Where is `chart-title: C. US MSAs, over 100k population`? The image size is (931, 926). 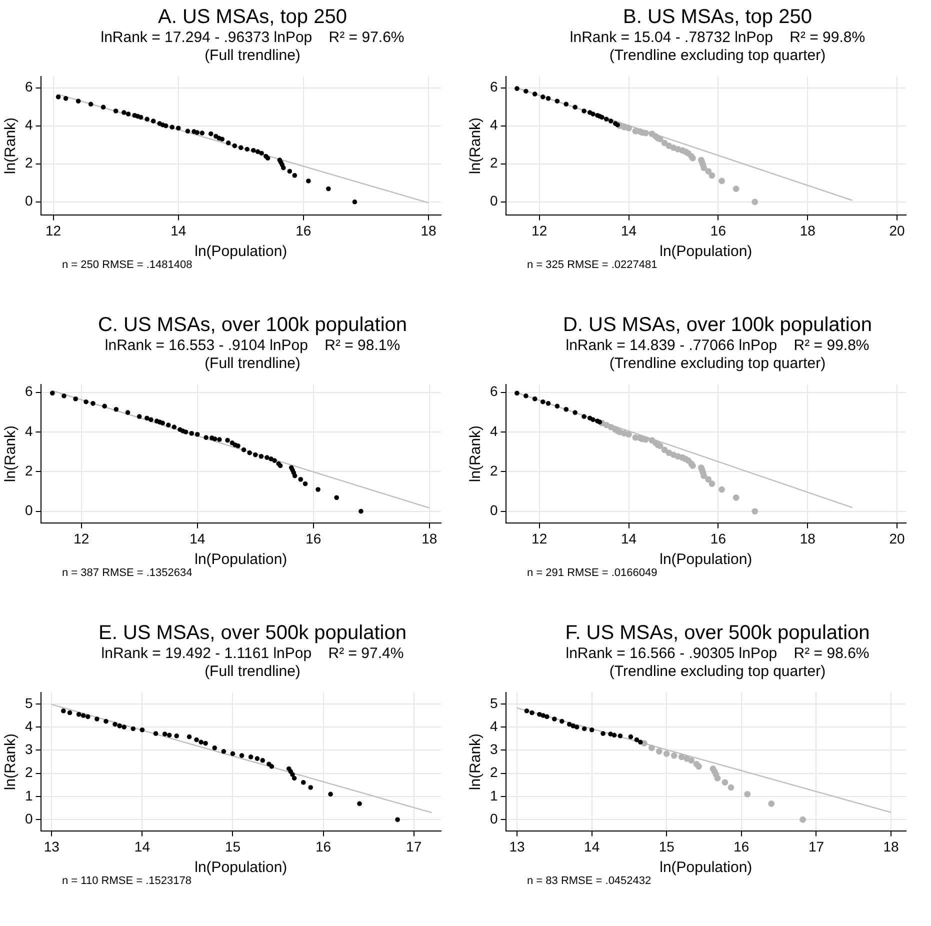
chart-title: C. US MSAs, over 100k population is located at coordinates (252, 325).